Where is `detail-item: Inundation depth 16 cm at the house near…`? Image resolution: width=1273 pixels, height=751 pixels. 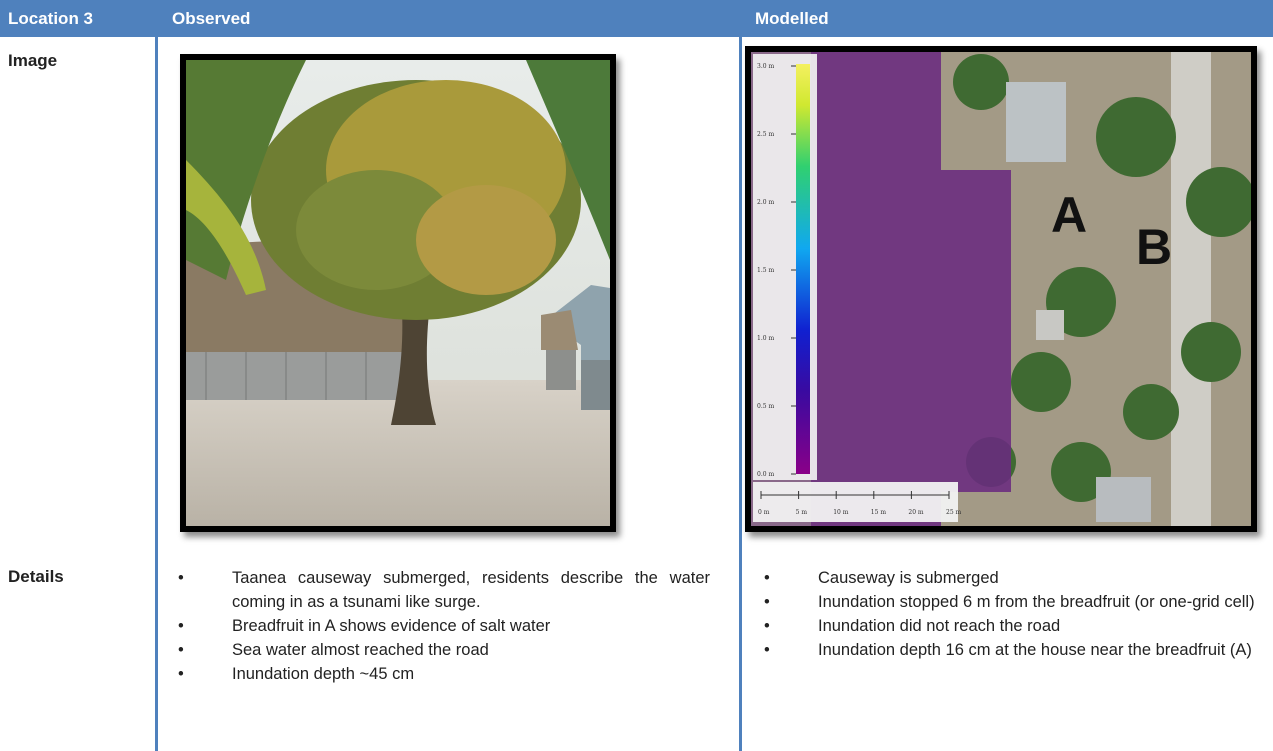
detail-item: Inundation depth 16 cm at the house near… is located at coordinates (1009, 650).